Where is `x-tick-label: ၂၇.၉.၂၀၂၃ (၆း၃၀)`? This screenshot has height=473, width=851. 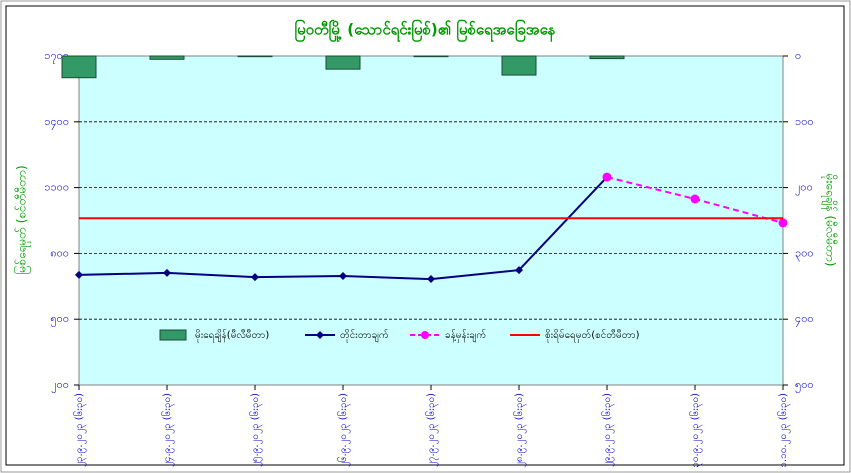 x-tick-label: ၂၇.၉.၂၀၂၃ (၆း၃၀) is located at coordinates (431, 430).